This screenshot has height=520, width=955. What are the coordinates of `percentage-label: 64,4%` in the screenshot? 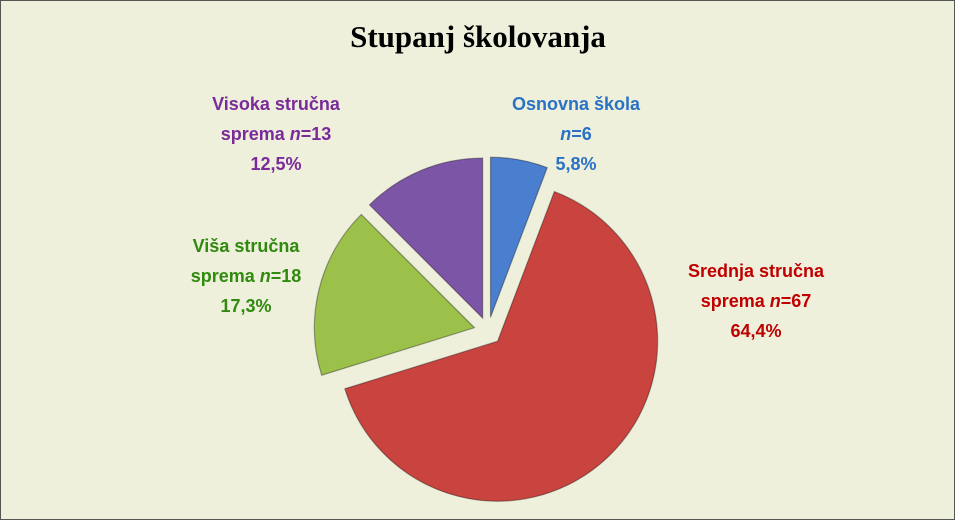 It's located at (756, 331).